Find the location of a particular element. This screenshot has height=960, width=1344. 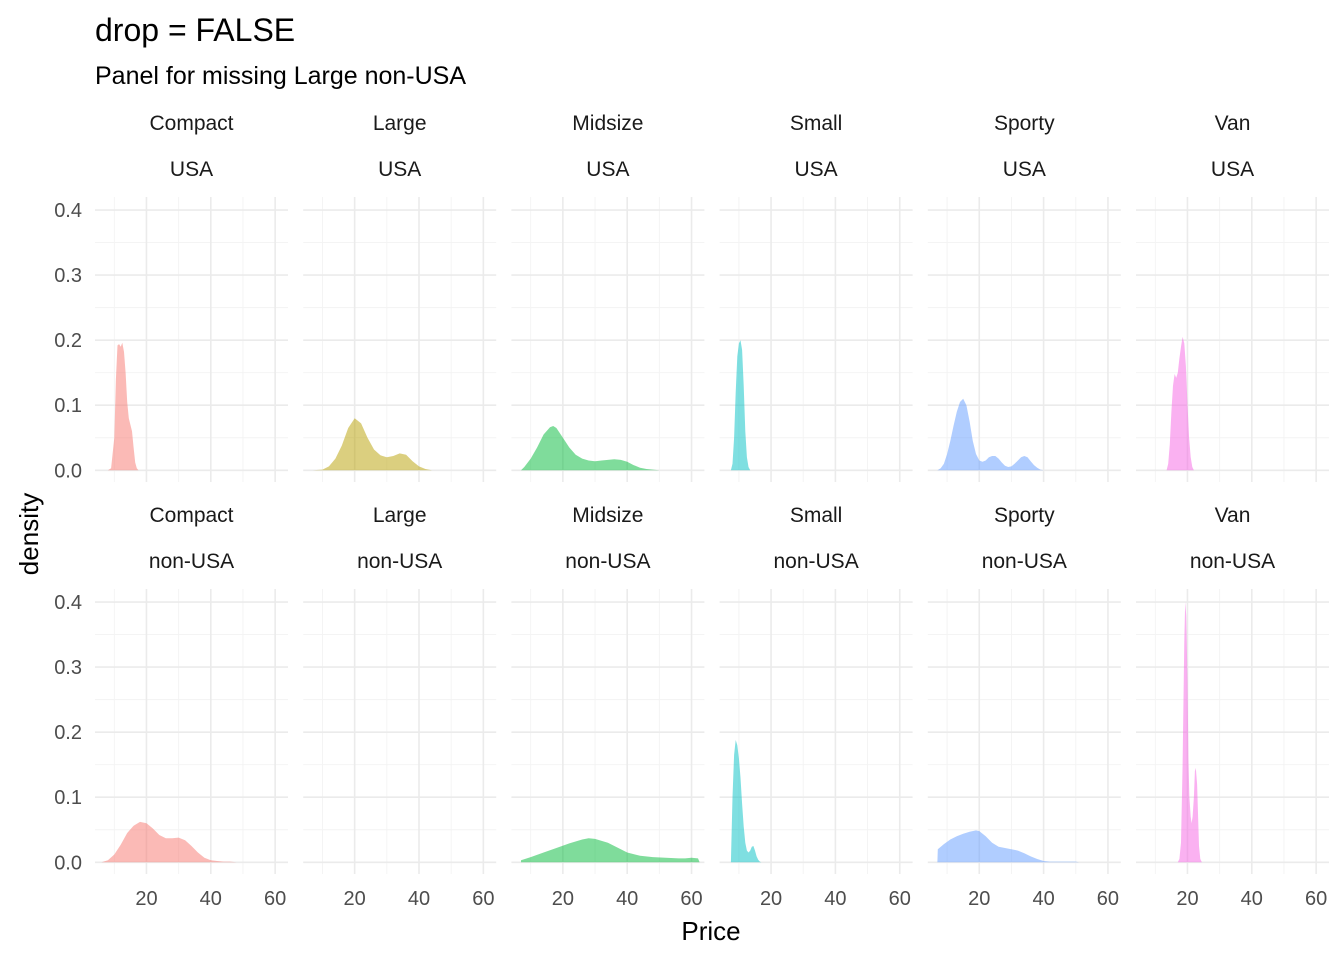

x-axis-ticks: 20 40 60 20 40 60 20 40 60 20 40 60 20 40 60 20 40 60 is located at coordinates (731, 899).